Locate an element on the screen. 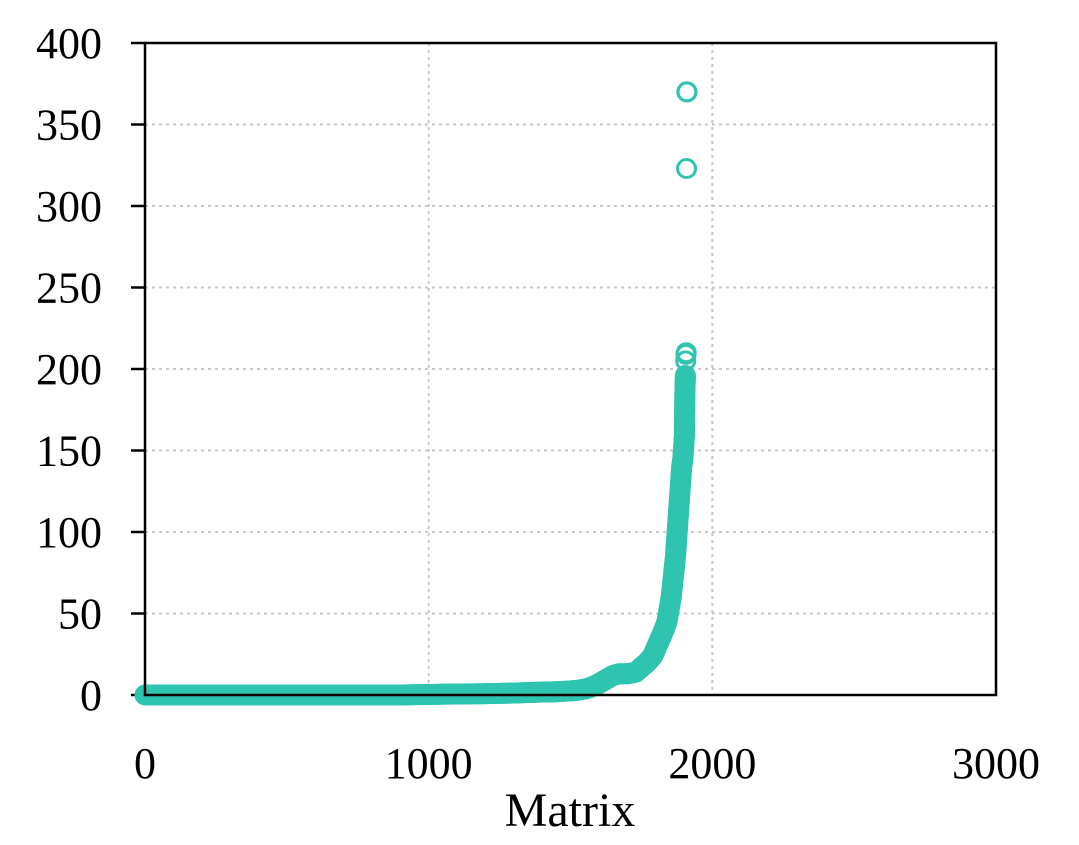 The image size is (1079, 845). y-tick-labels: 0 50 100 150 200 250 300 350 400 is located at coordinates (69, 369).